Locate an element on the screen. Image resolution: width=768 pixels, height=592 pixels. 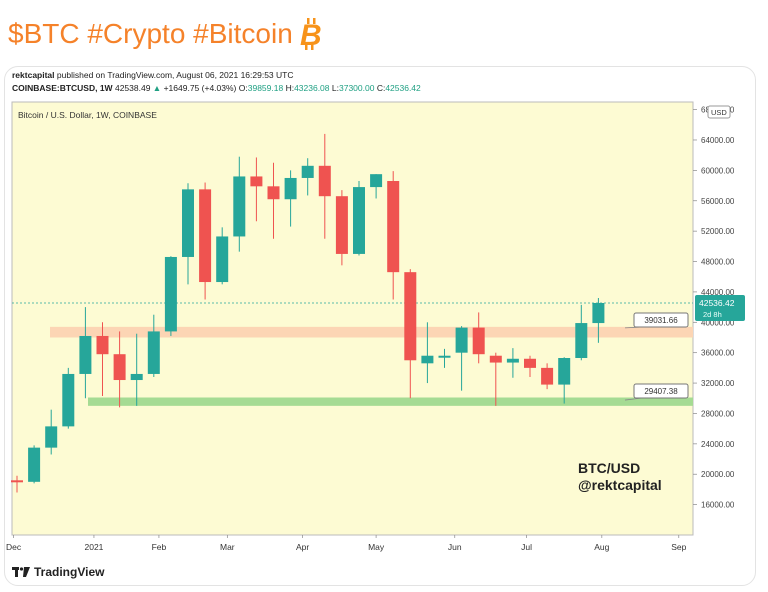
watermark-line-1: BTC/USD is located at coordinates (609, 468).